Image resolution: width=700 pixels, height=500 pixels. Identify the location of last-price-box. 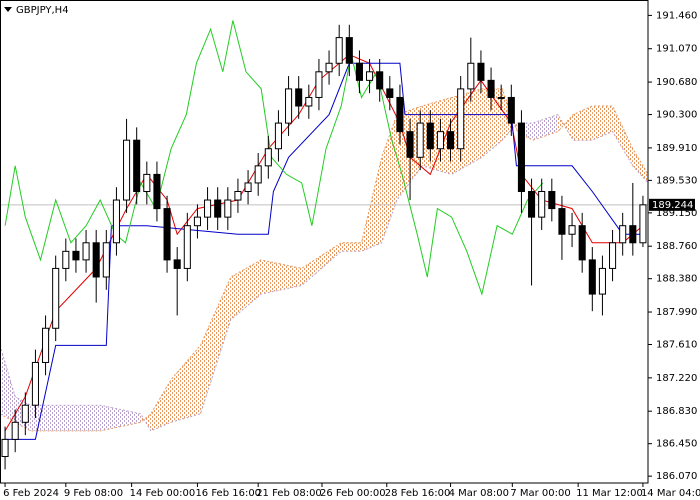
(672, 204).